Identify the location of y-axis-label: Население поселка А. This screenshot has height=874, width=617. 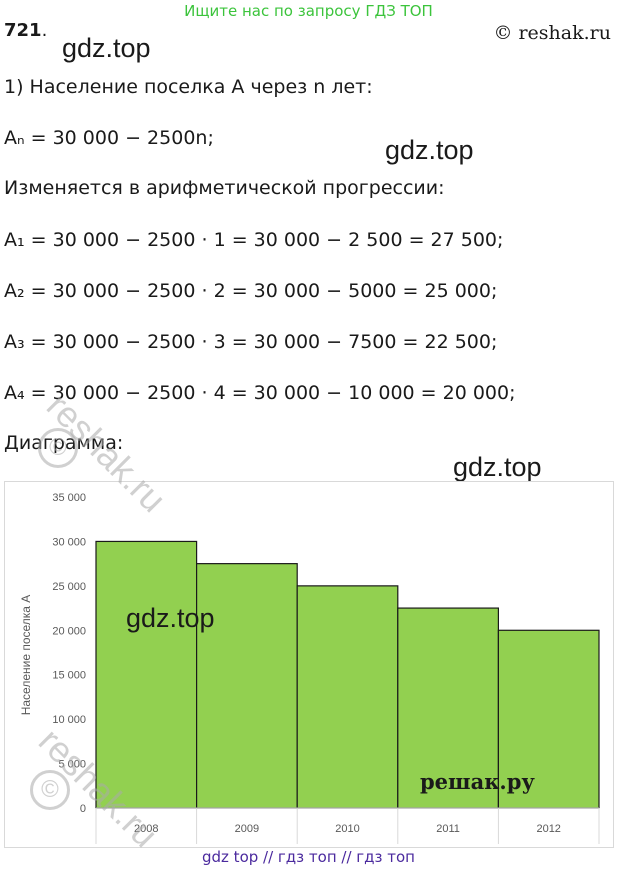
(26, 655).